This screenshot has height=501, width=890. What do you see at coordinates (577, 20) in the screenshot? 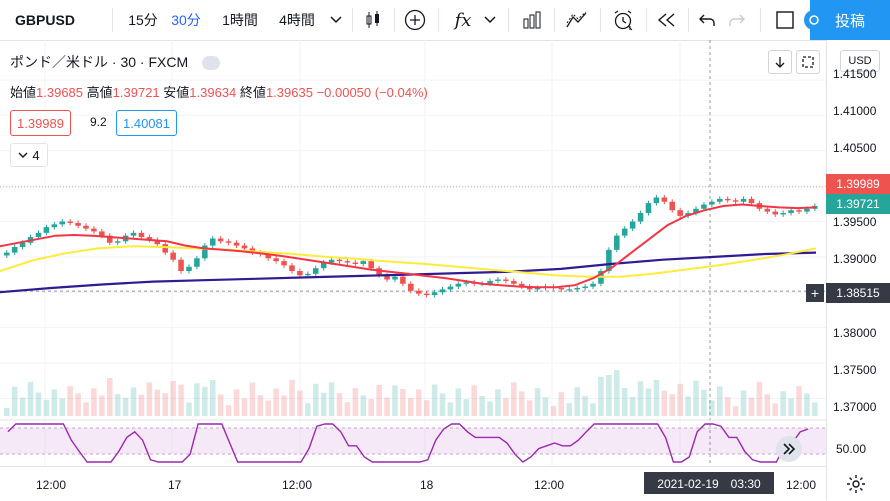
I see `compare-icon` at bounding box center [577, 20].